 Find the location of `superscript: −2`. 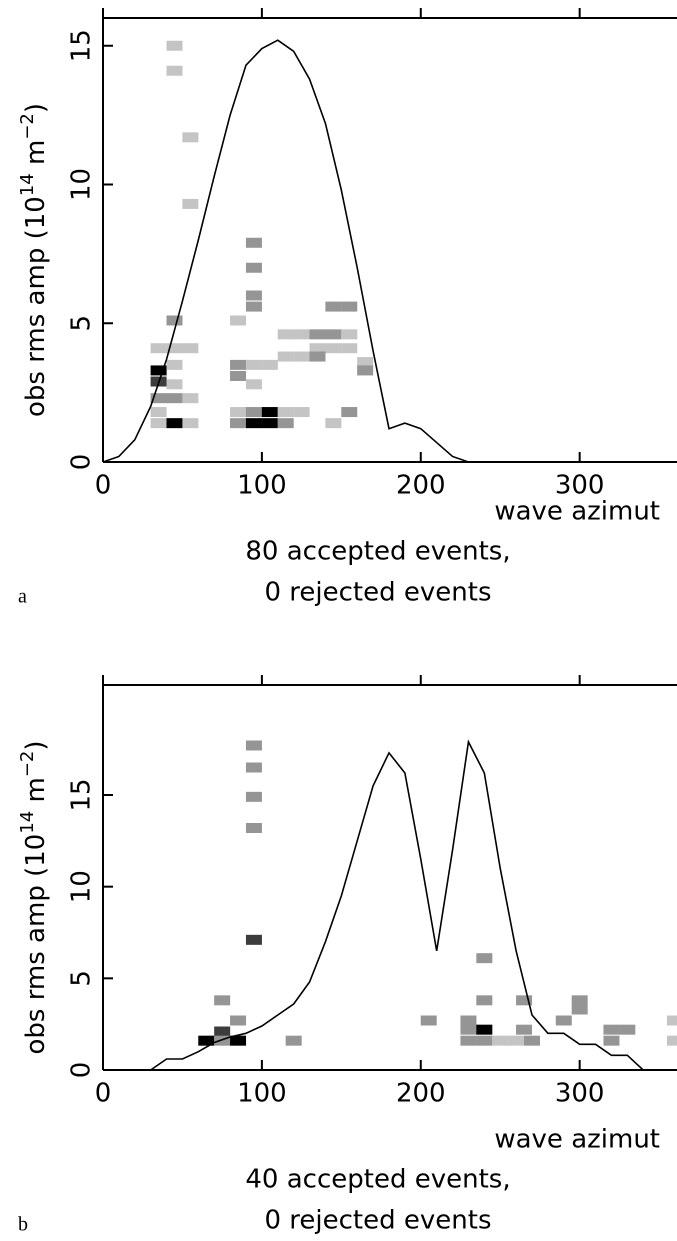

superscript: −2 is located at coordinates (27, 126).